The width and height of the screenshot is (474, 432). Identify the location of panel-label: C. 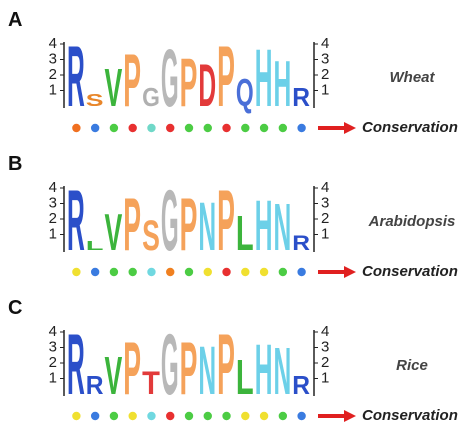
(15, 308).